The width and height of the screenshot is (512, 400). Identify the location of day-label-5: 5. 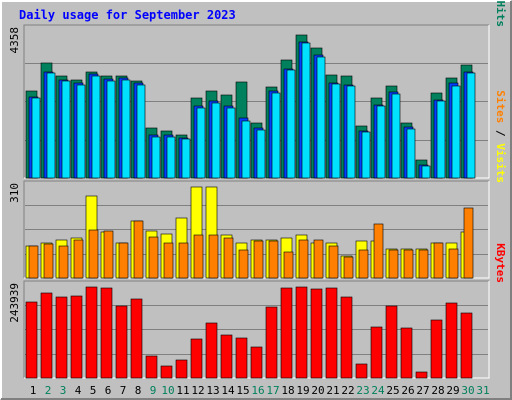
(93, 390).